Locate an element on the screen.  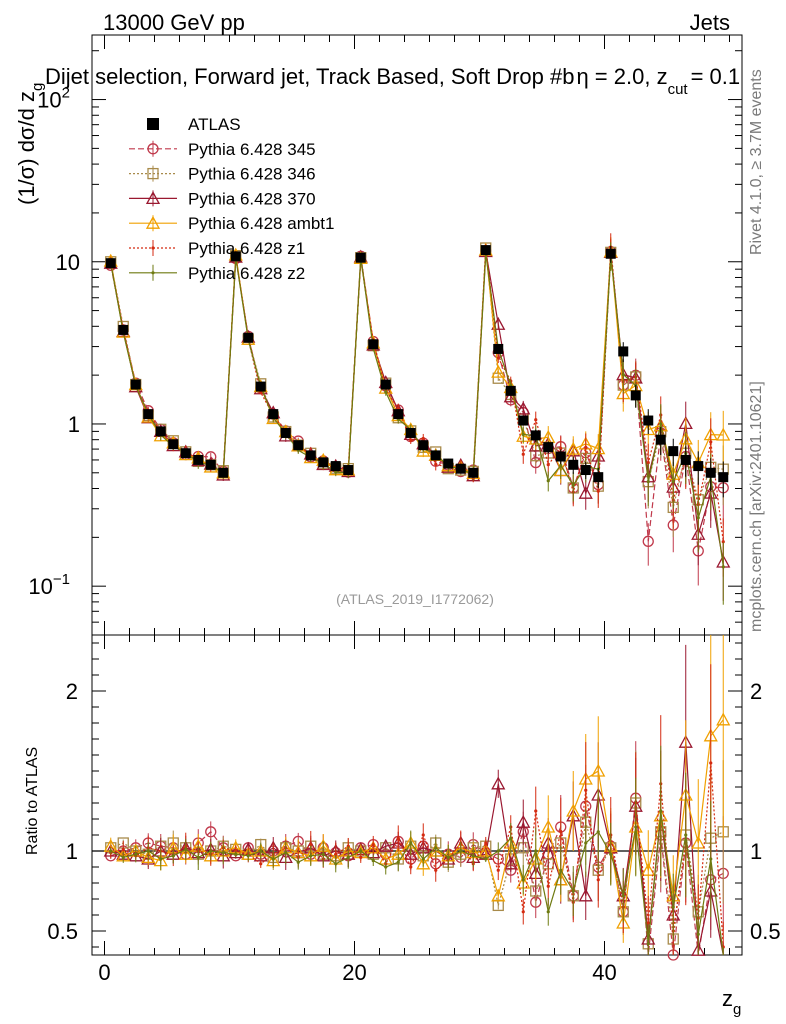
legend-atlas-marker is located at coordinates (153, 124).